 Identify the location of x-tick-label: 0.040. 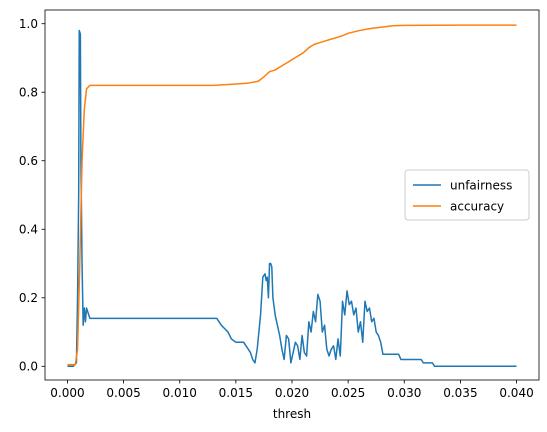
(516, 393).